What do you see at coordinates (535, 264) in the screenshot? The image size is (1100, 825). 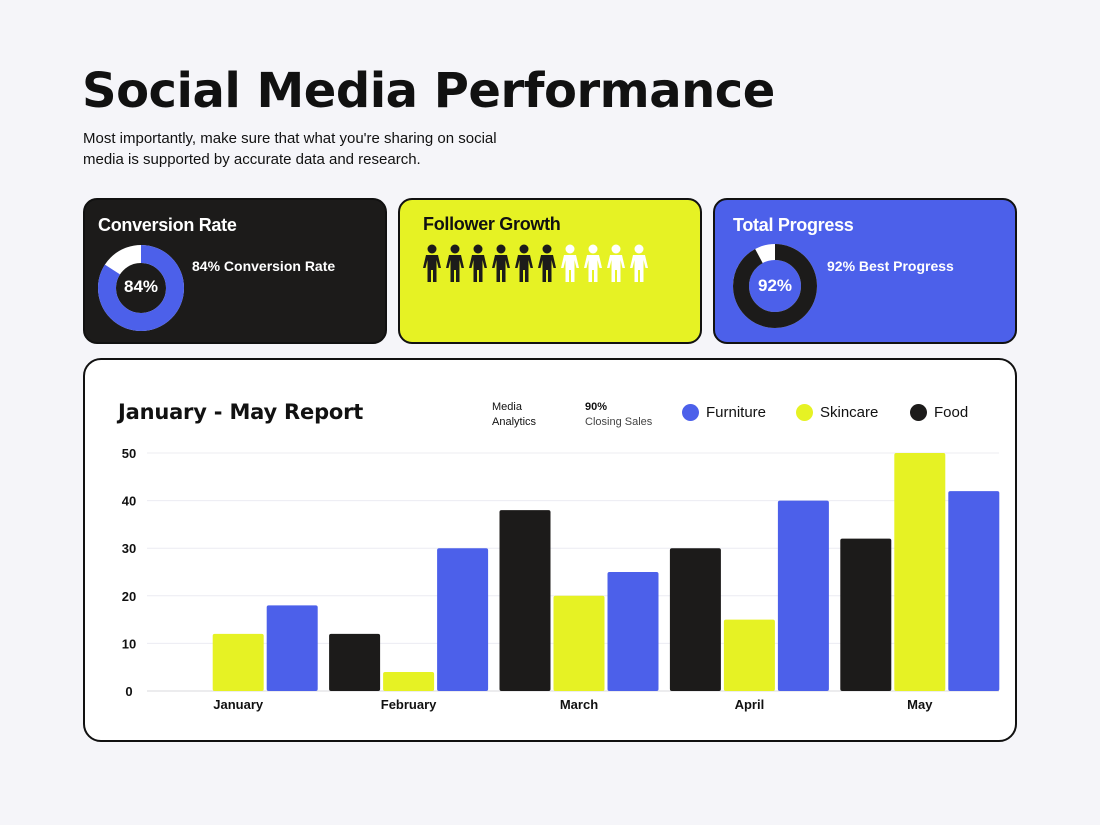 I see `follower-icons` at bounding box center [535, 264].